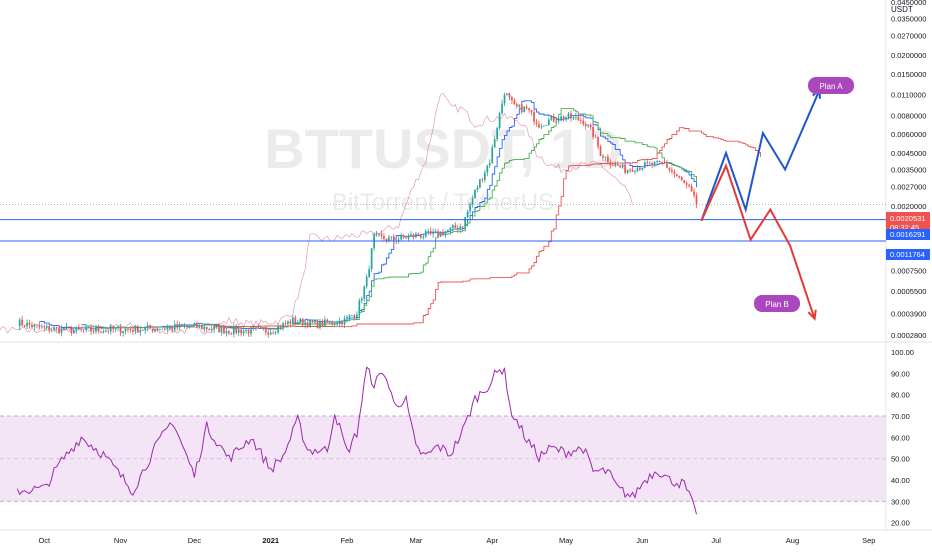 The width and height of the screenshot is (932, 555). What do you see at coordinates (908, 313) in the screenshot?
I see `price-tick-label: 0.0003900` at bounding box center [908, 313].